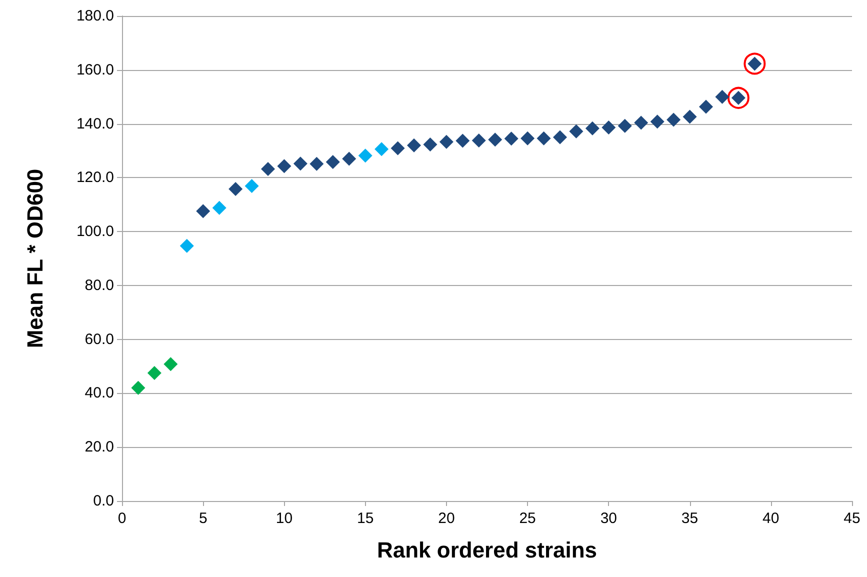  What do you see at coordinates (284, 518) in the screenshot?
I see `x-tick-label: 10` at bounding box center [284, 518].